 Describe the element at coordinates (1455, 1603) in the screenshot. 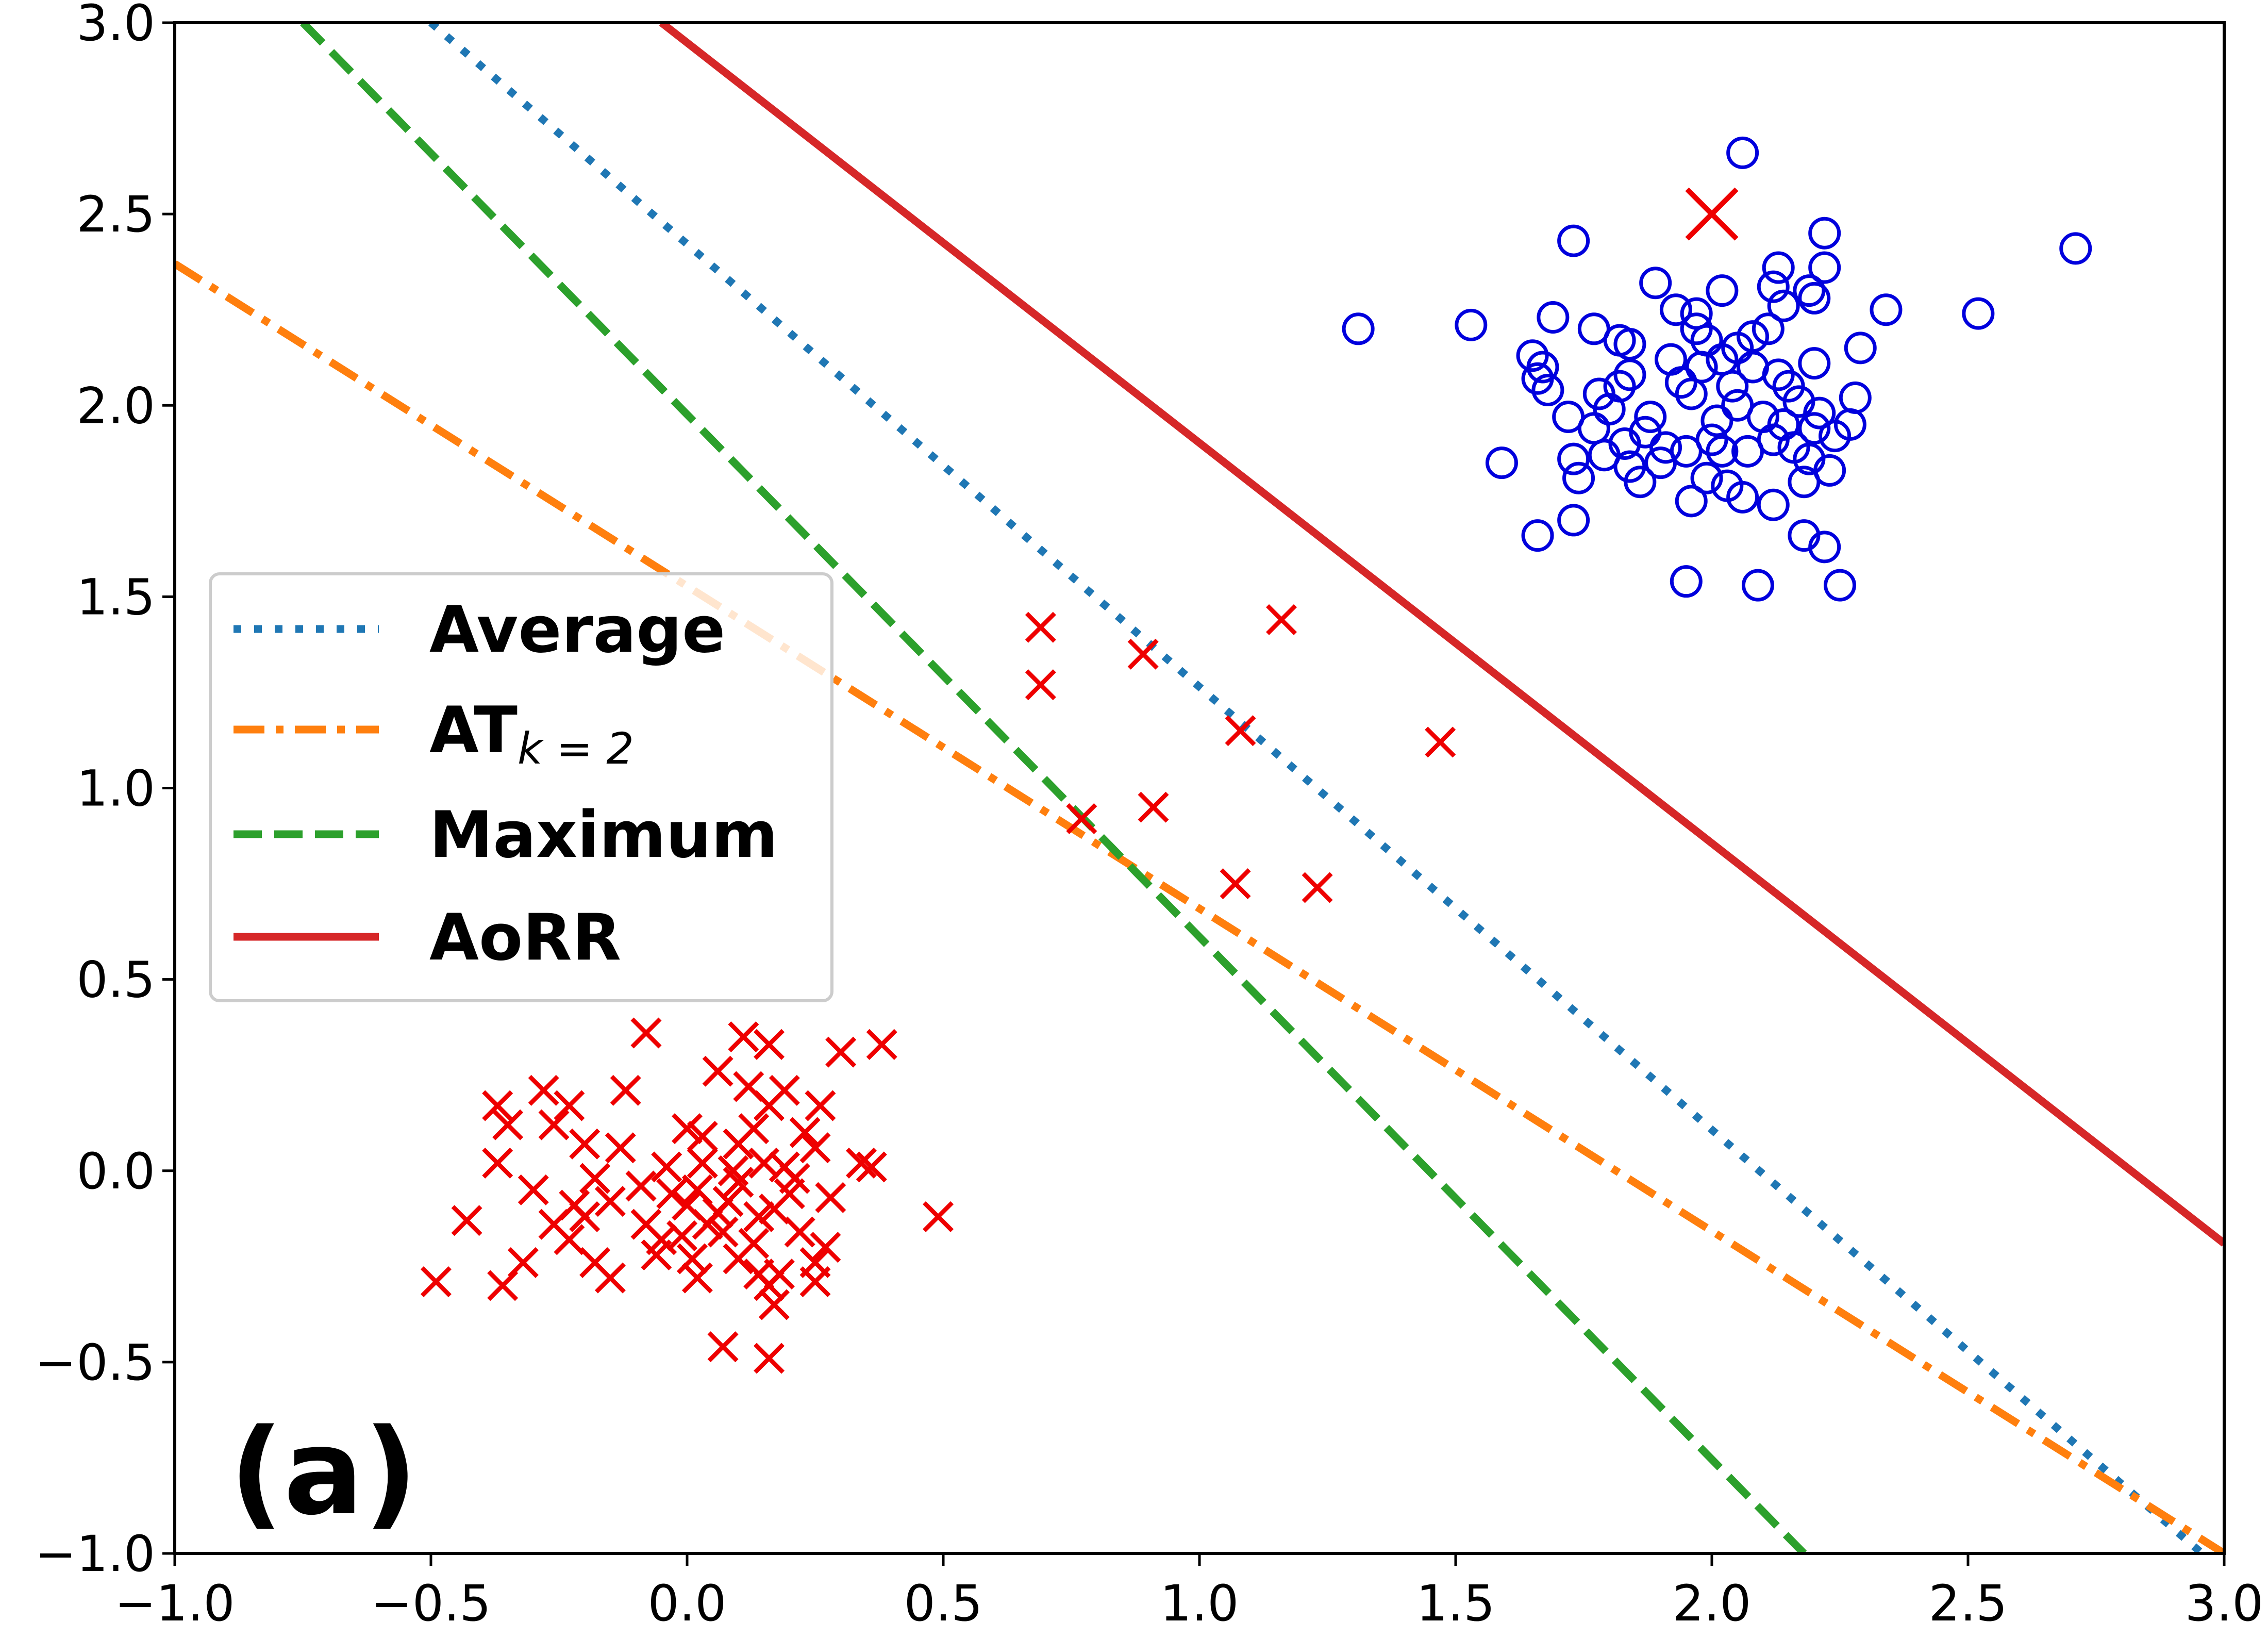

I see `x-tick-label: 1.5` at that location.